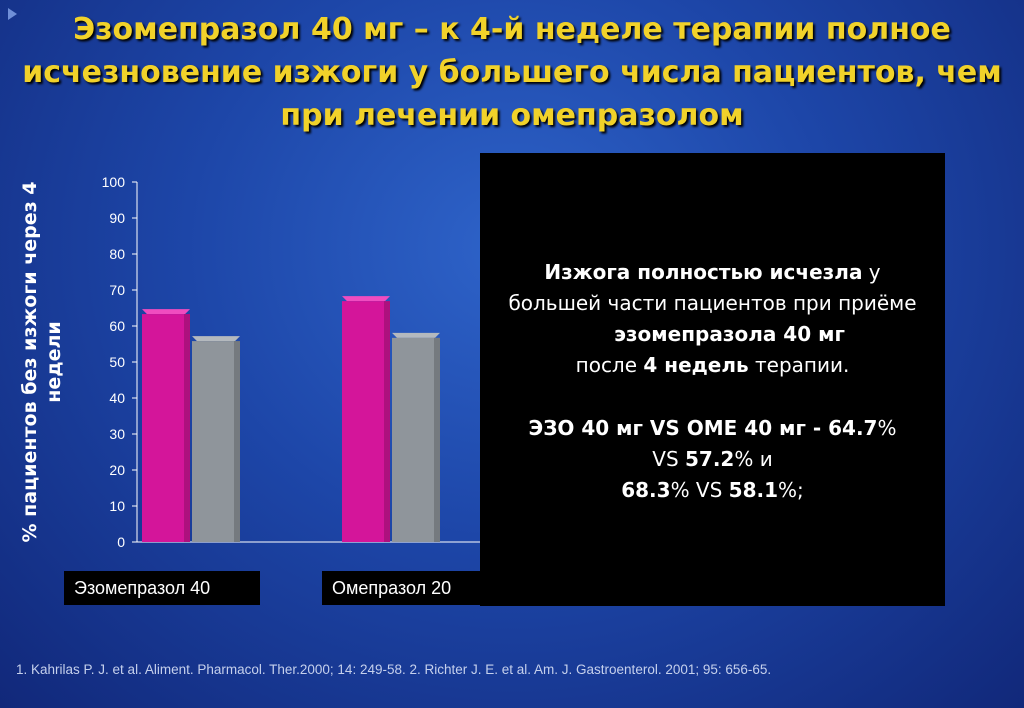  What do you see at coordinates (117, 254) in the screenshot?
I see `y-tick-label: 80` at bounding box center [117, 254].